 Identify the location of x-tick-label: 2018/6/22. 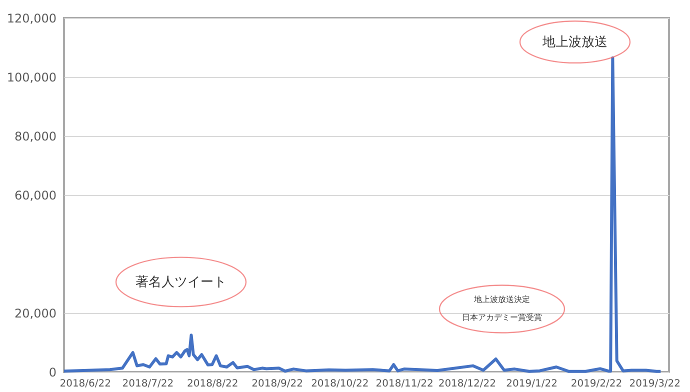
(86, 384).